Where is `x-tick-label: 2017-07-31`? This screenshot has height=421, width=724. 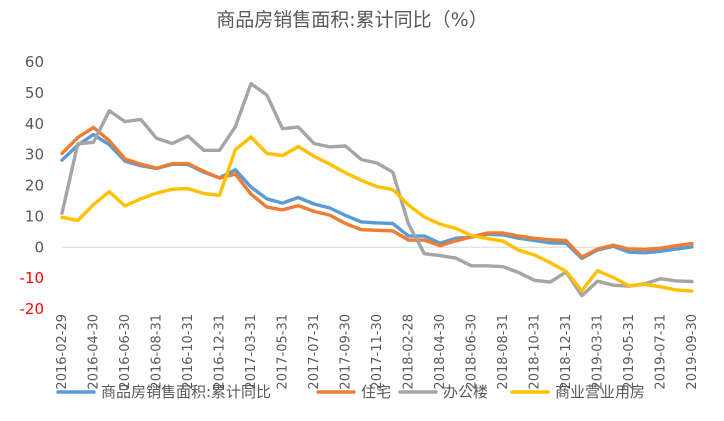 x-tick-label: 2017-07-31 is located at coordinates (314, 352).